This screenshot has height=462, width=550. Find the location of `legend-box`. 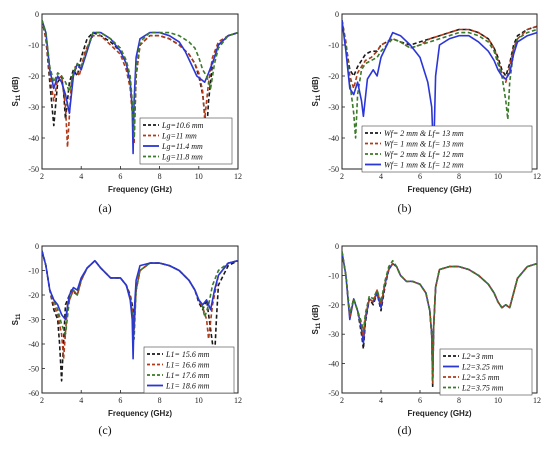

legend-box is located at coordinates (447, 149).